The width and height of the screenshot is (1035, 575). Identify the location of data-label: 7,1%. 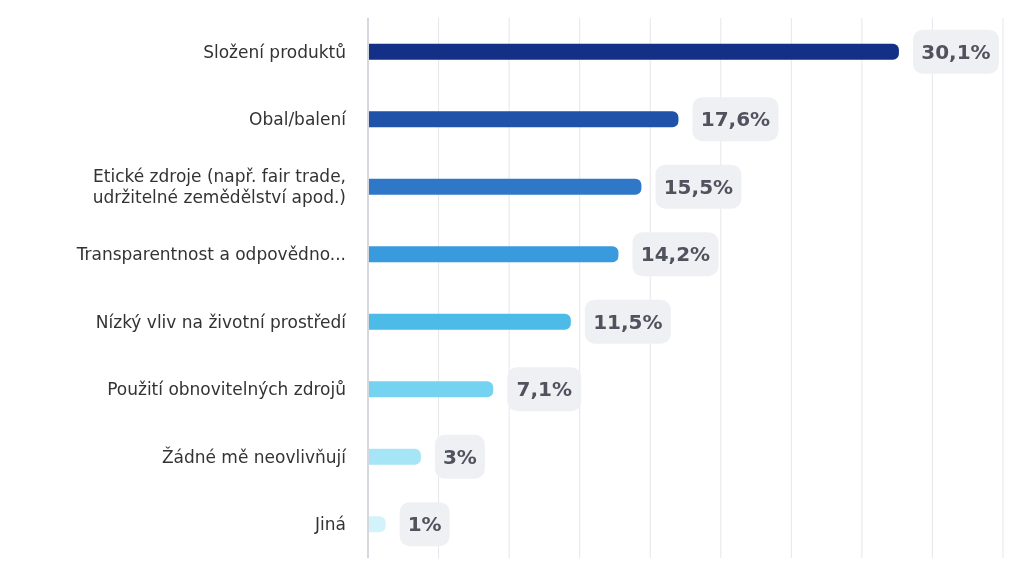
(544, 389).